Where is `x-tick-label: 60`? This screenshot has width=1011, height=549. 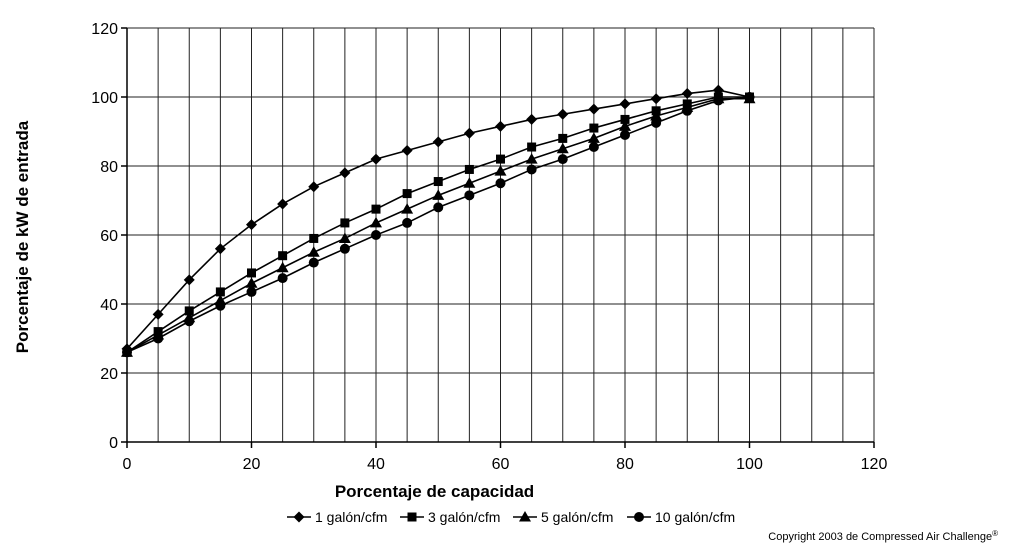 x-tick-label: 60 is located at coordinates (501, 464).